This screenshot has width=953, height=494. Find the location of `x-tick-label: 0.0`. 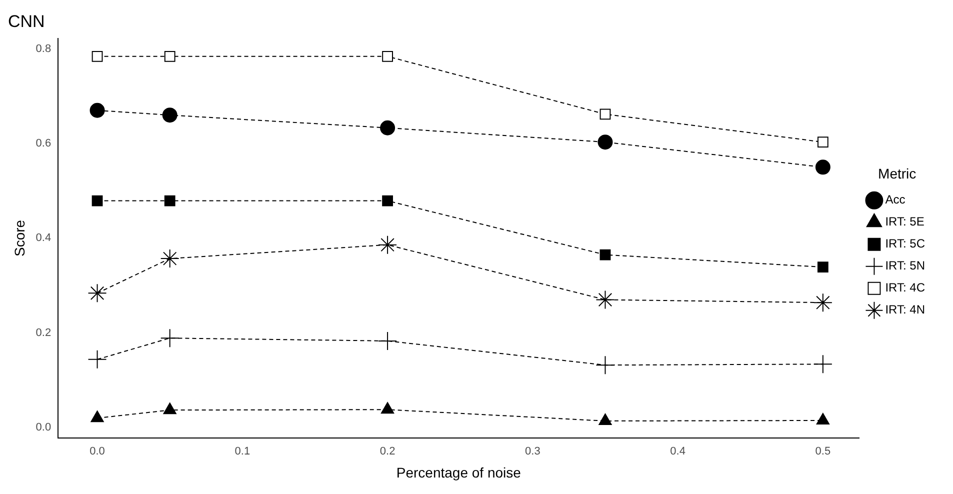

x-tick-label: 0.0 is located at coordinates (97, 452).